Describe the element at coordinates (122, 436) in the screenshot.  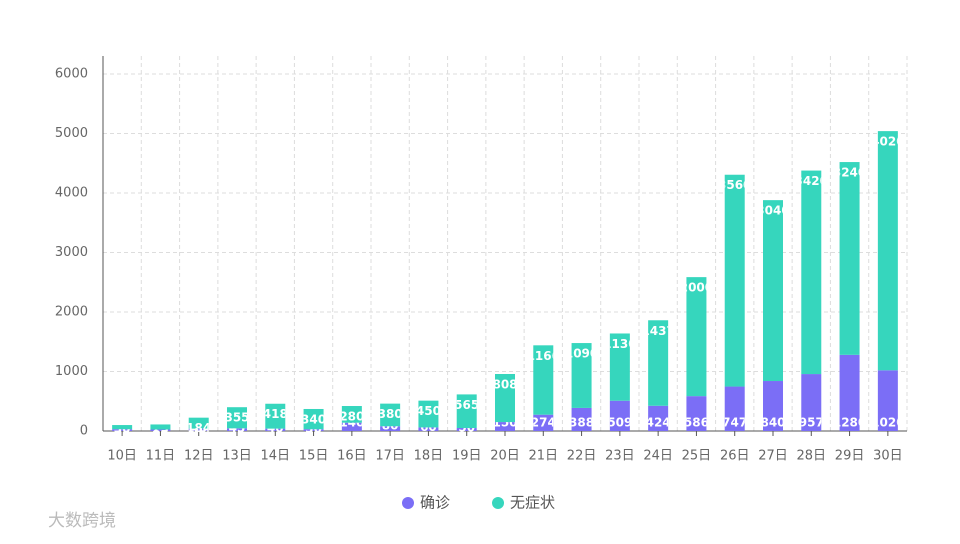
I see `data-label: 70` at that location.